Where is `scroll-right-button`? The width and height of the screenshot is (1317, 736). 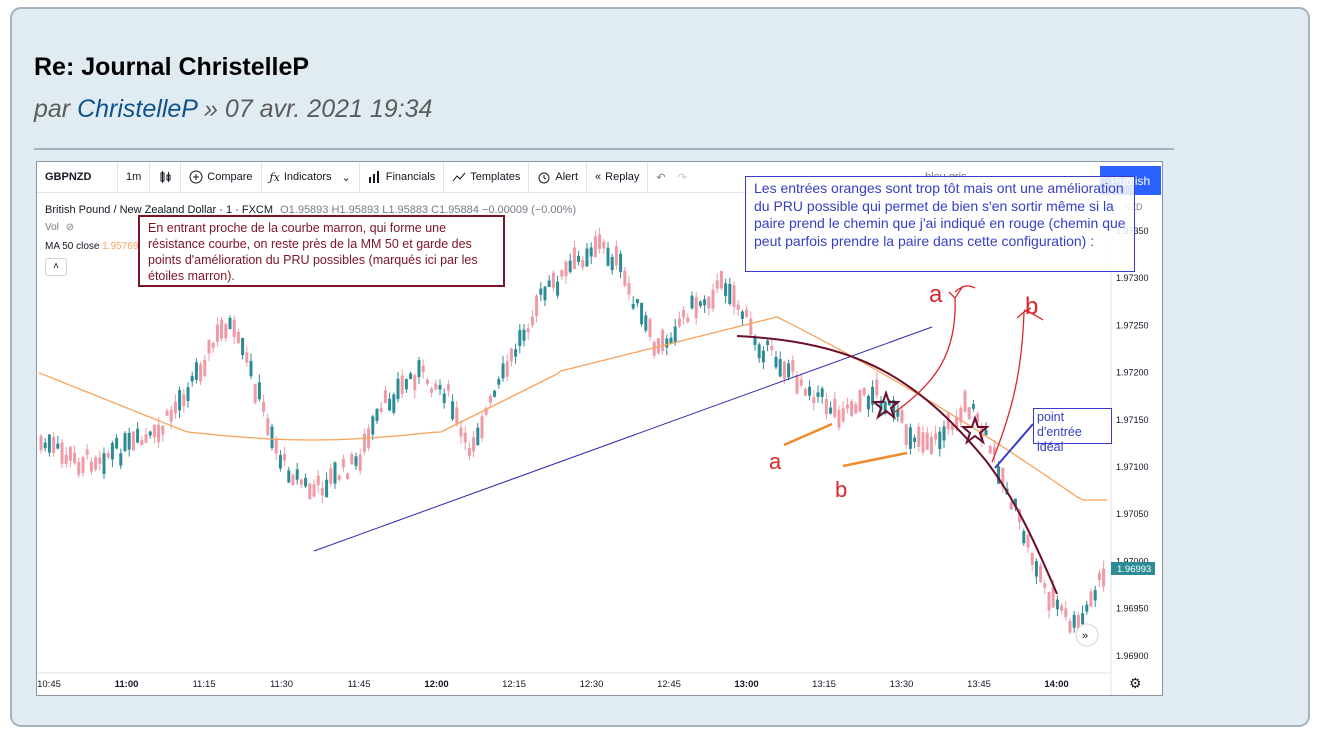
scroll-right-button is located at coordinates (1087, 635).